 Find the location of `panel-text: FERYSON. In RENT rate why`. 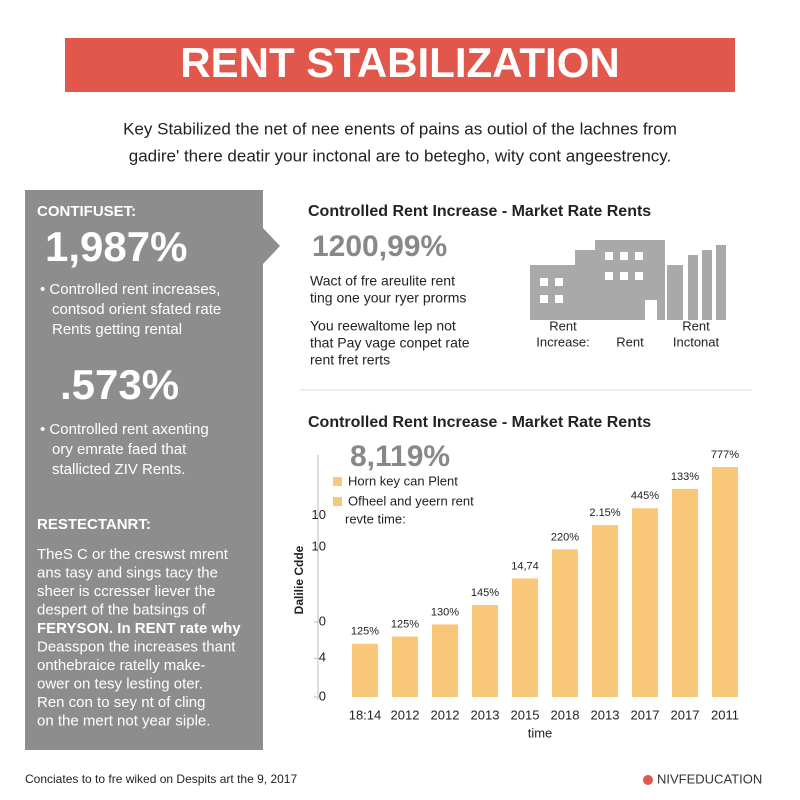

panel-text: FERYSON. In RENT rate why is located at coordinates (139, 628).